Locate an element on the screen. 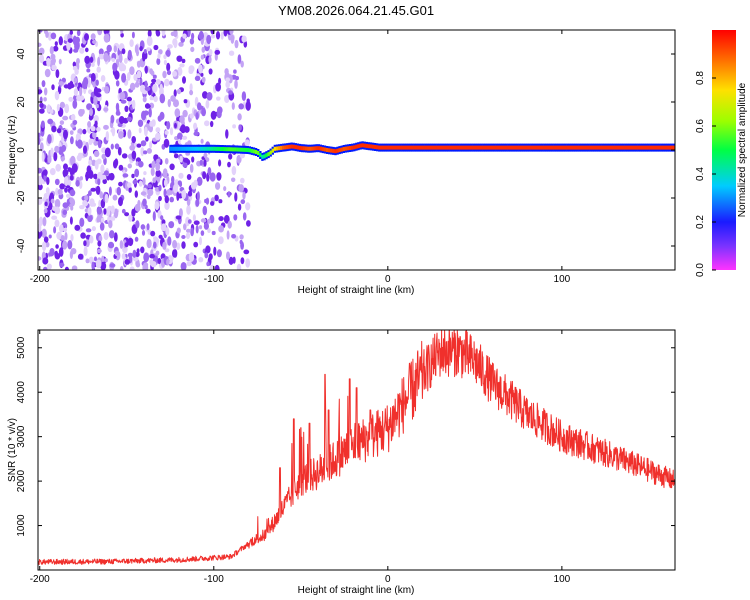 The width and height of the screenshot is (750, 600). x-tick-label: -100 is located at coordinates (214, 279).